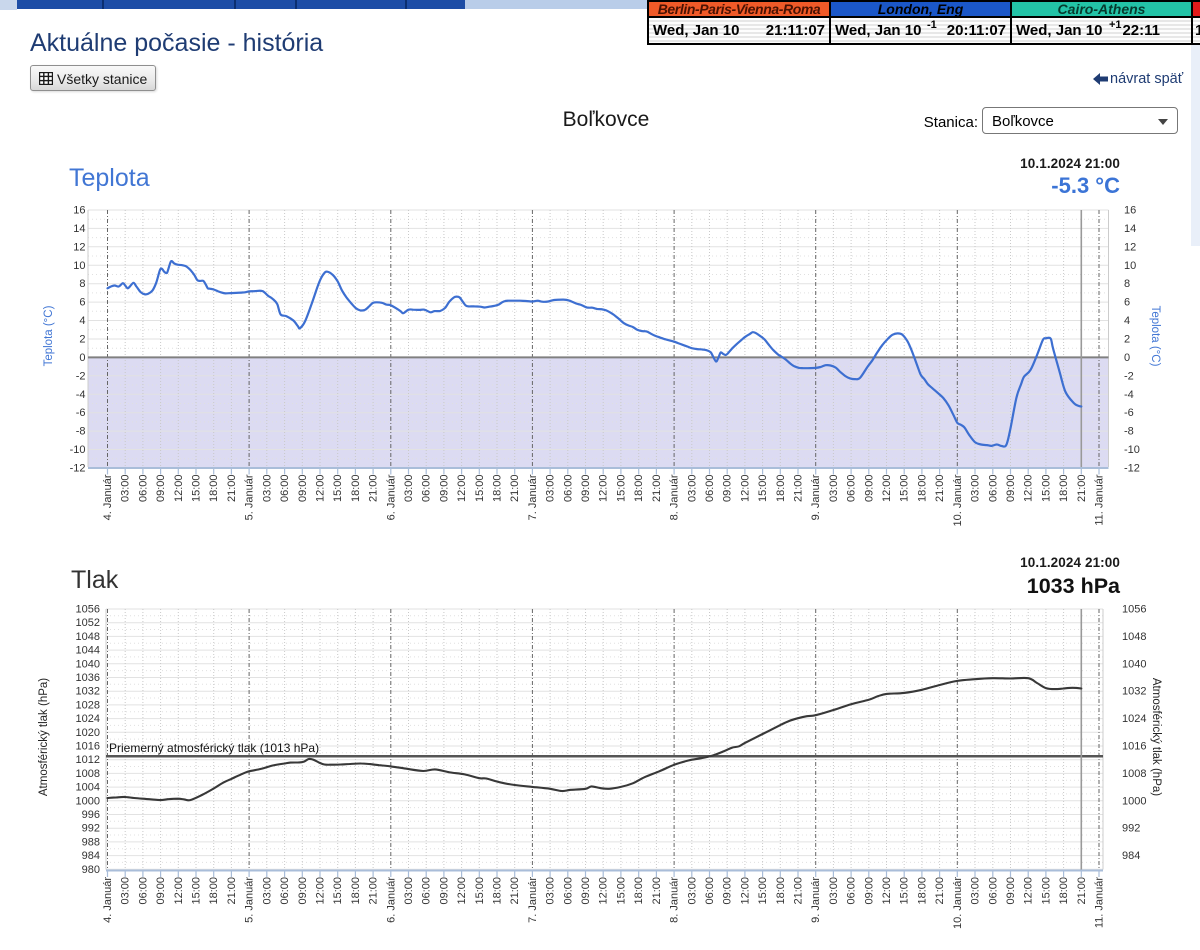 The width and height of the screenshot is (1200, 950). Describe the element at coordinates (88, 747) in the screenshot. I see `svg-text: 1016` at that location.